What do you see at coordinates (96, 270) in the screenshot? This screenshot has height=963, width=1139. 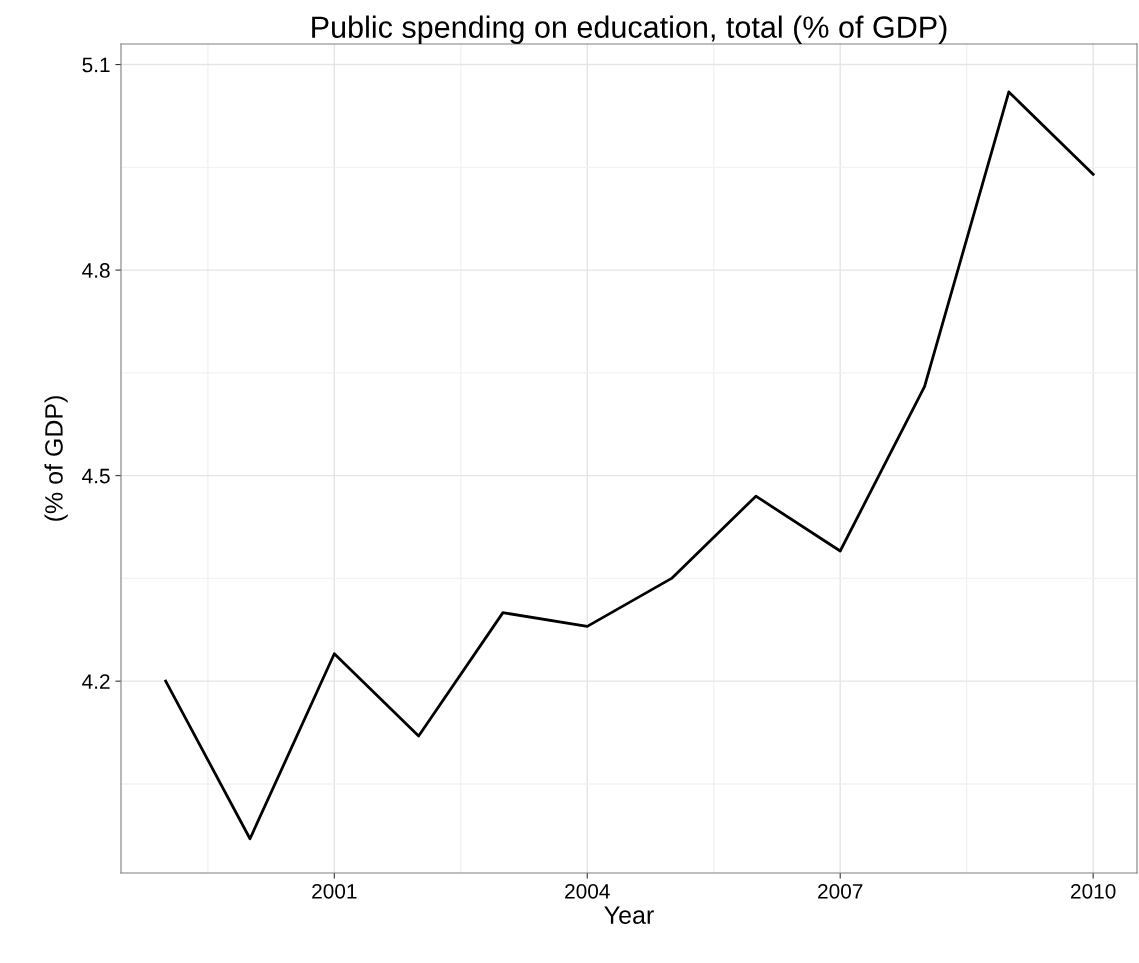 I see `y-tick-label: 4.8` at bounding box center [96, 270].